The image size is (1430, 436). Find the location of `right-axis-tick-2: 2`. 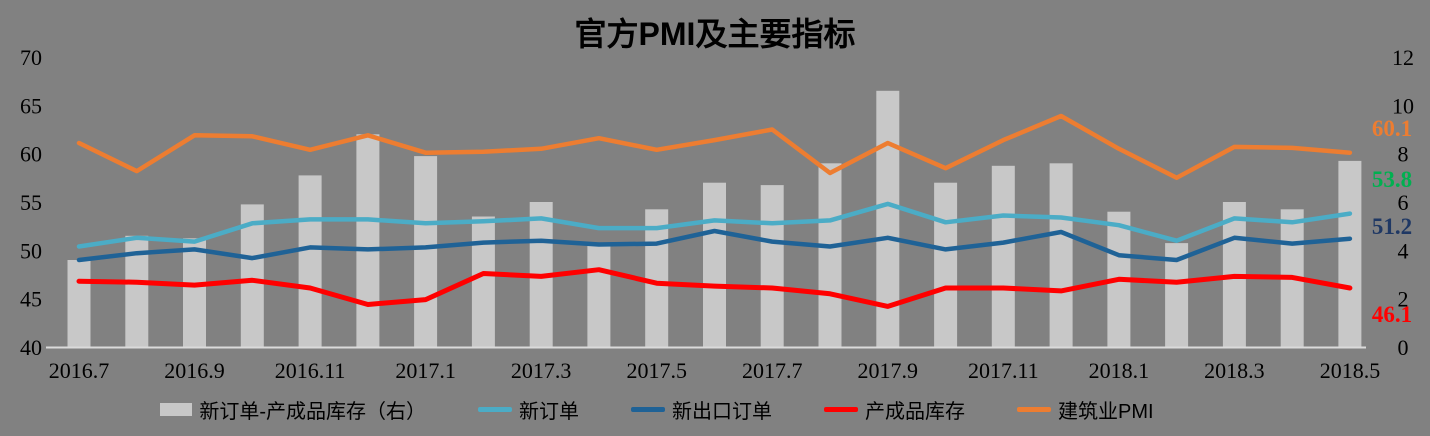

right-axis-tick-2: 2 is located at coordinates (1403, 299).